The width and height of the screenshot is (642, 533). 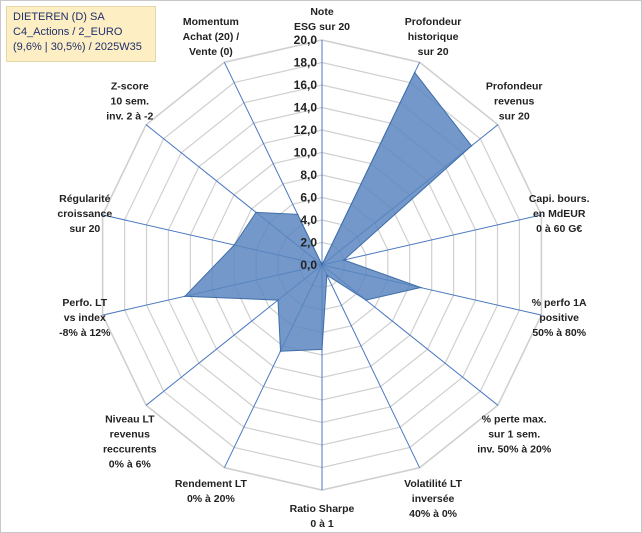 What do you see at coordinates (433, 499) in the screenshot?
I see `axis-label: Volatilité LT inversée 40% à 0%` at bounding box center [433, 499].